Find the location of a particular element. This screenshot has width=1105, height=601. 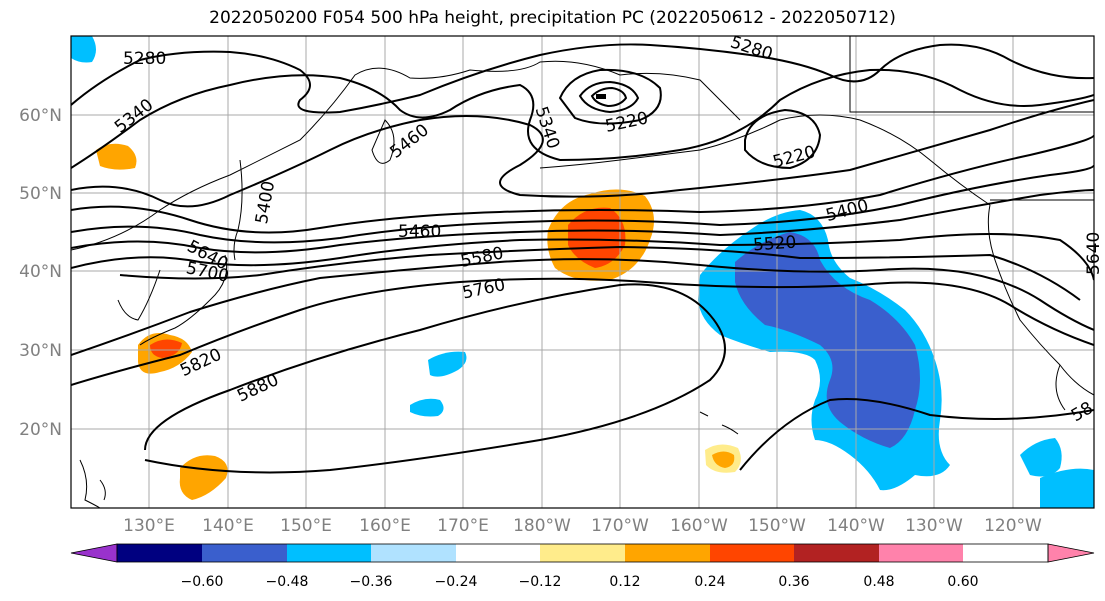

contour-label: 5340 is located at coordinates (134, 116).